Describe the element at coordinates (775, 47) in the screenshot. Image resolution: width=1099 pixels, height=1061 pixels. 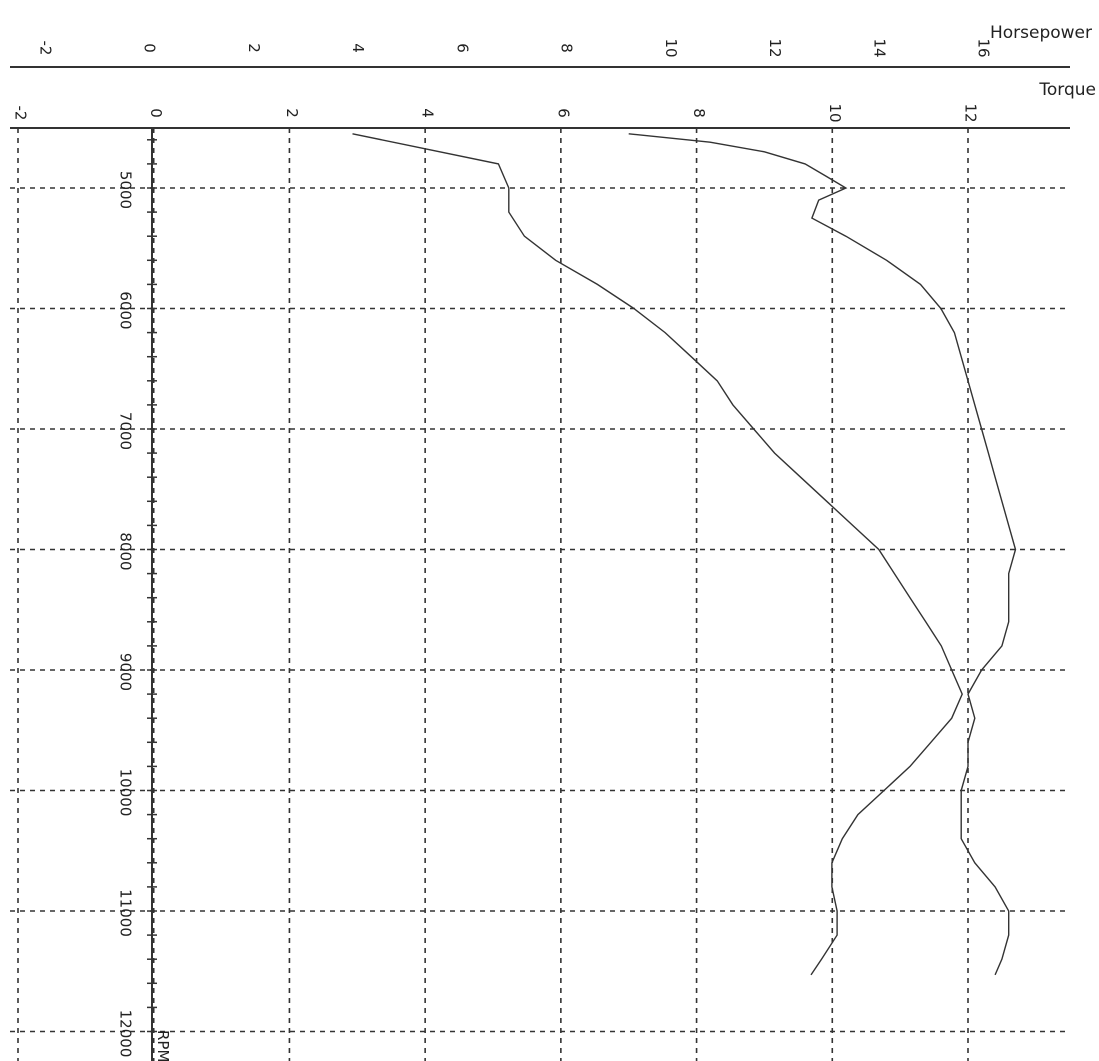
I see `horsepower-tick-label: 12` at that location.